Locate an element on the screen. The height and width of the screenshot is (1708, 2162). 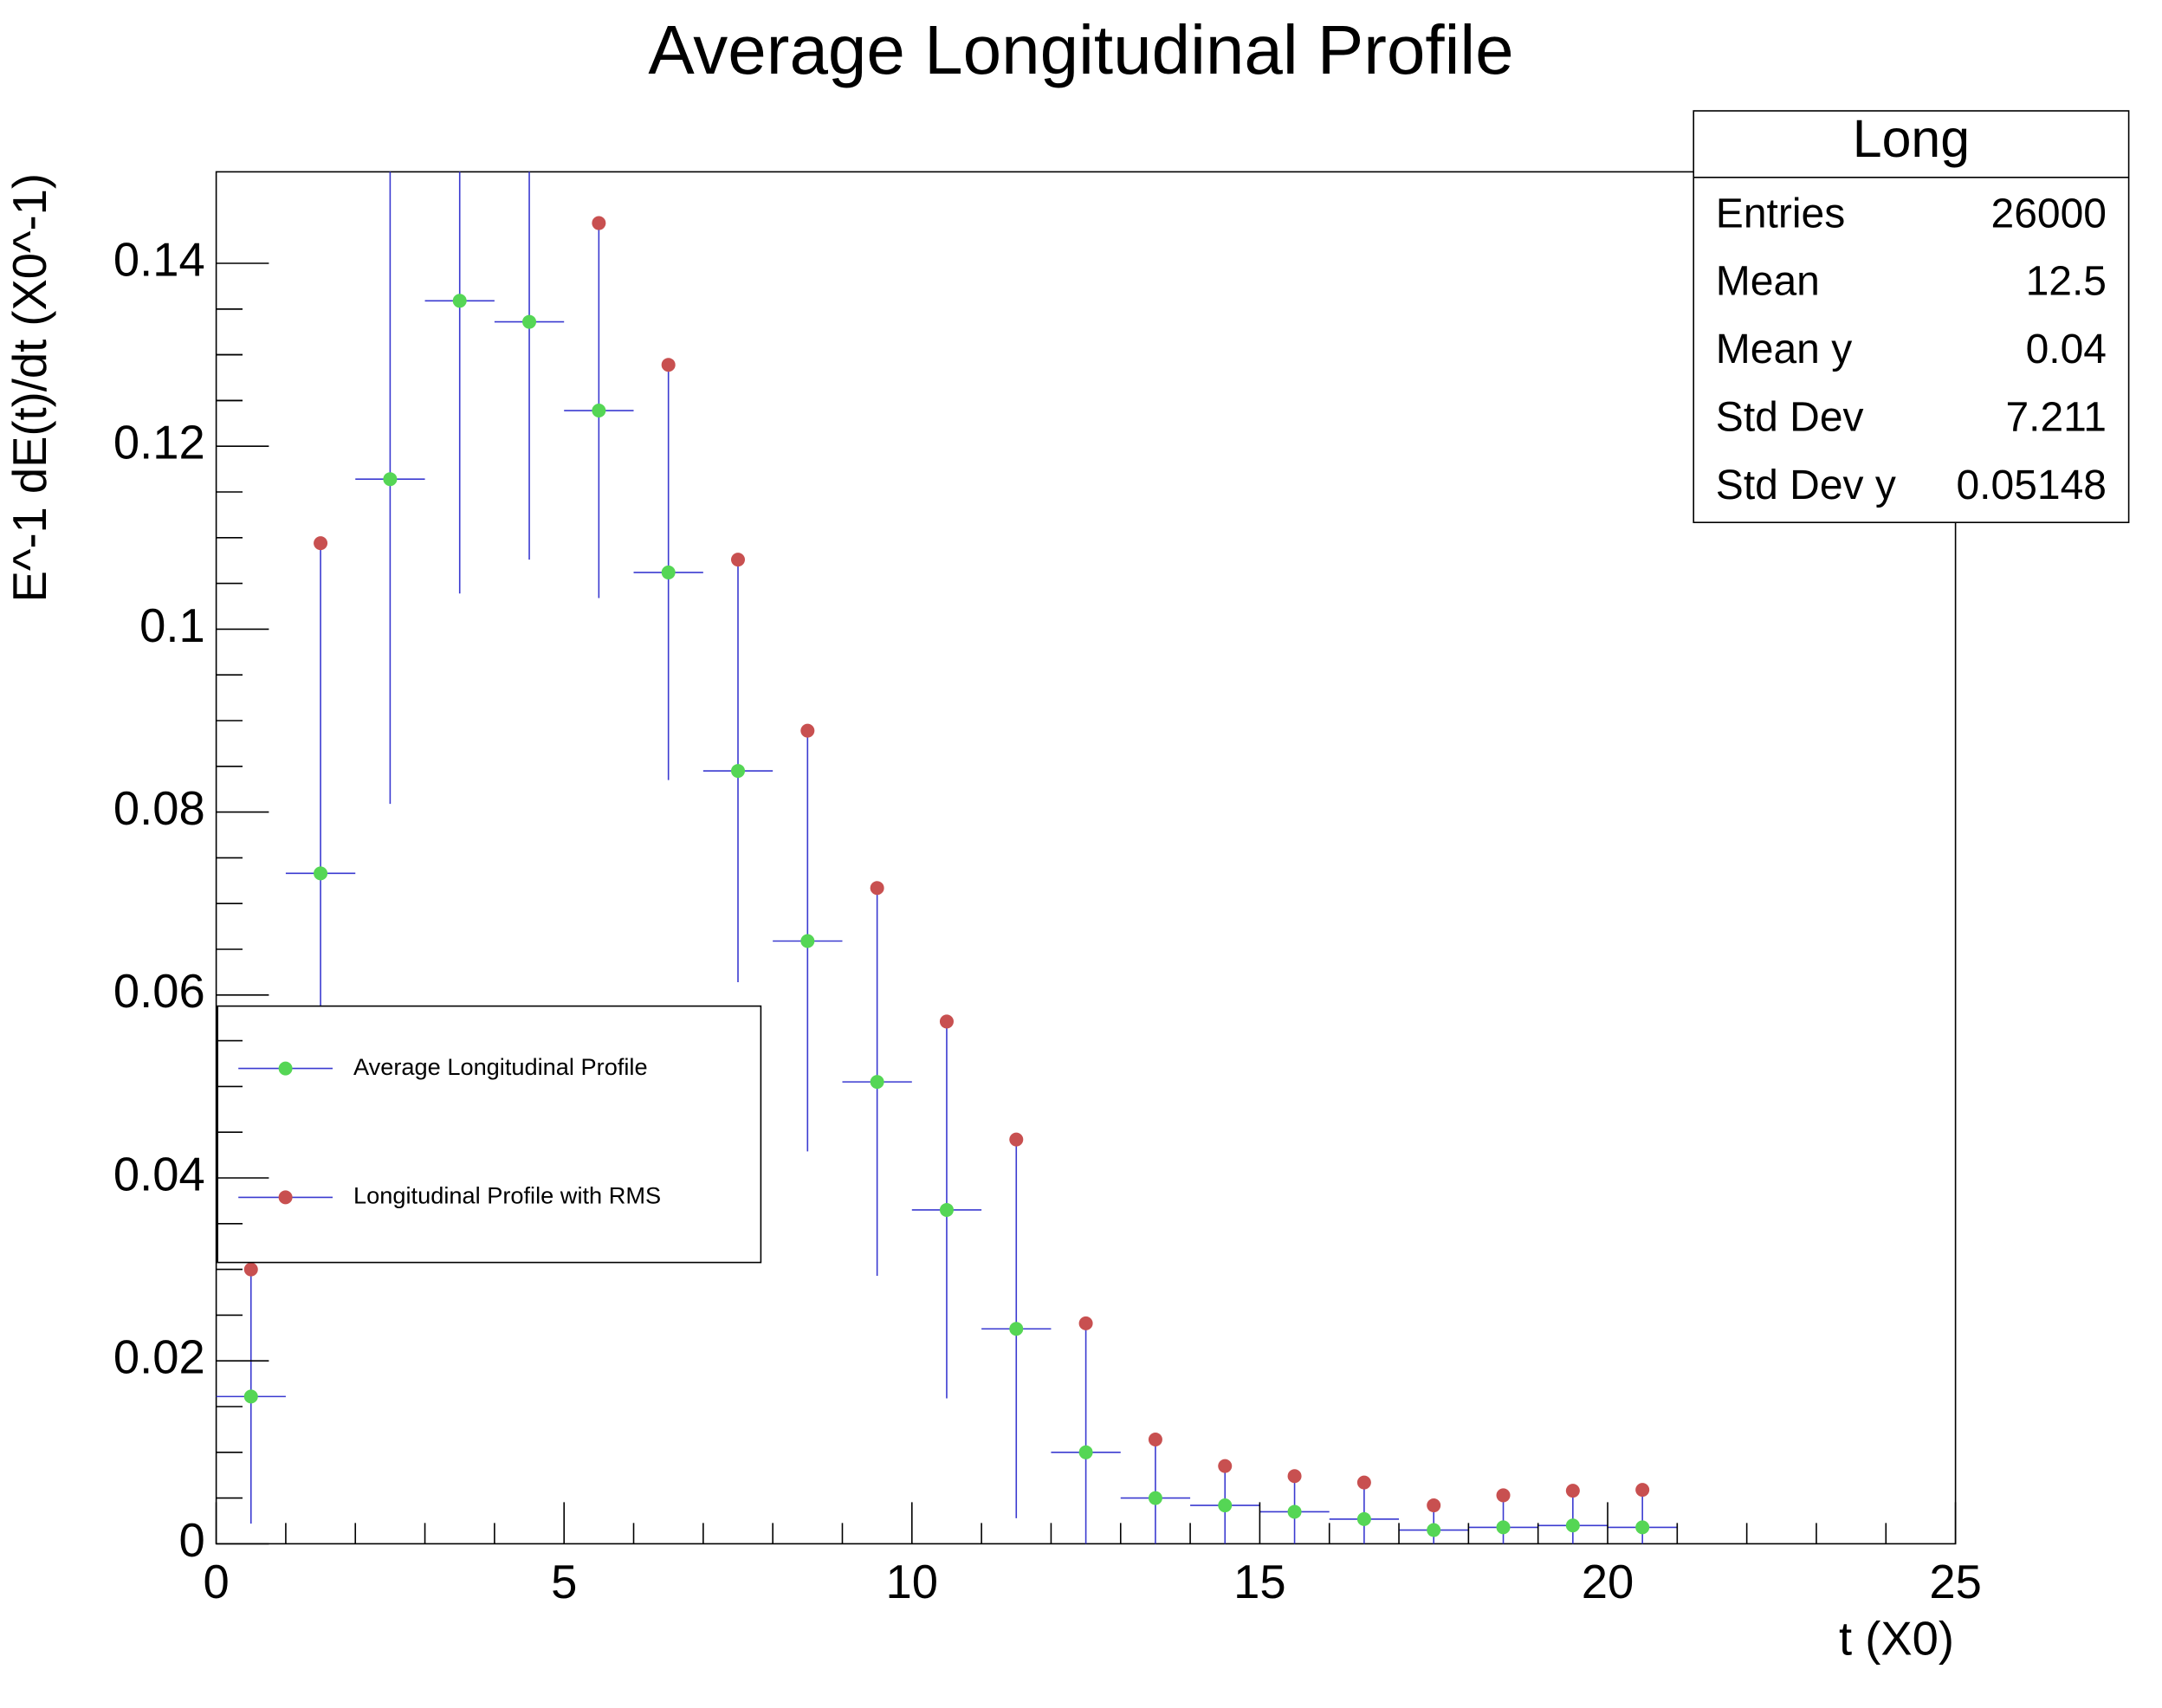
x-tick-label: 5 is located at coordinates (564, 1582).